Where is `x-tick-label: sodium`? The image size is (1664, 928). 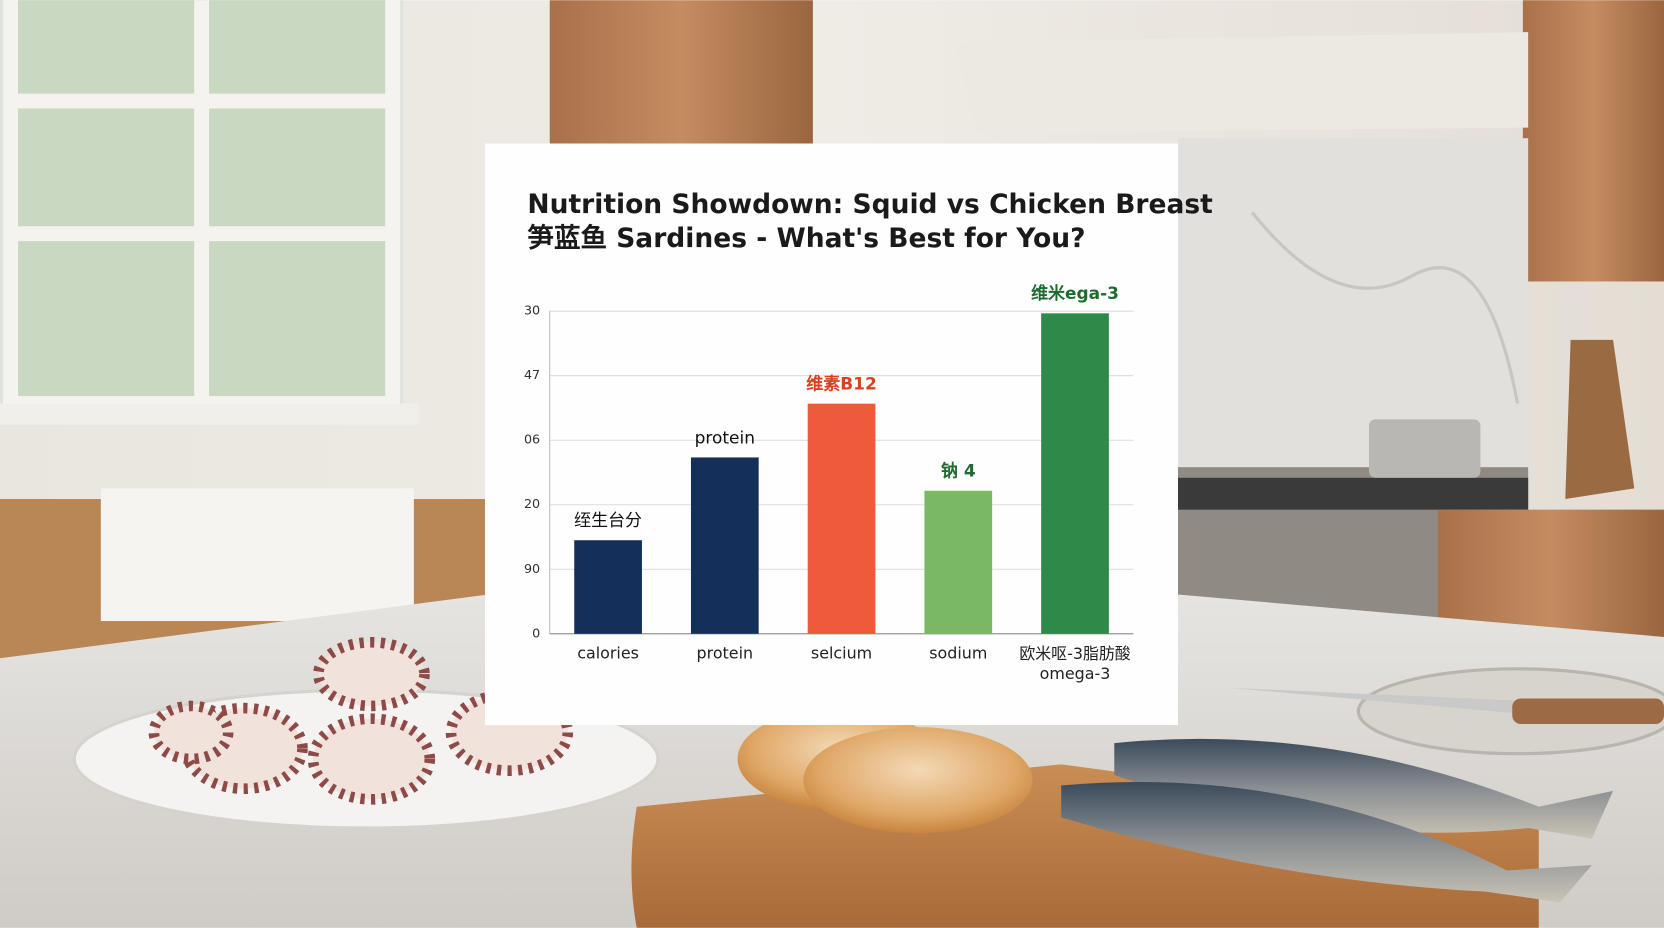
x-tick-label: sodium is located at coordinates (958, 652).